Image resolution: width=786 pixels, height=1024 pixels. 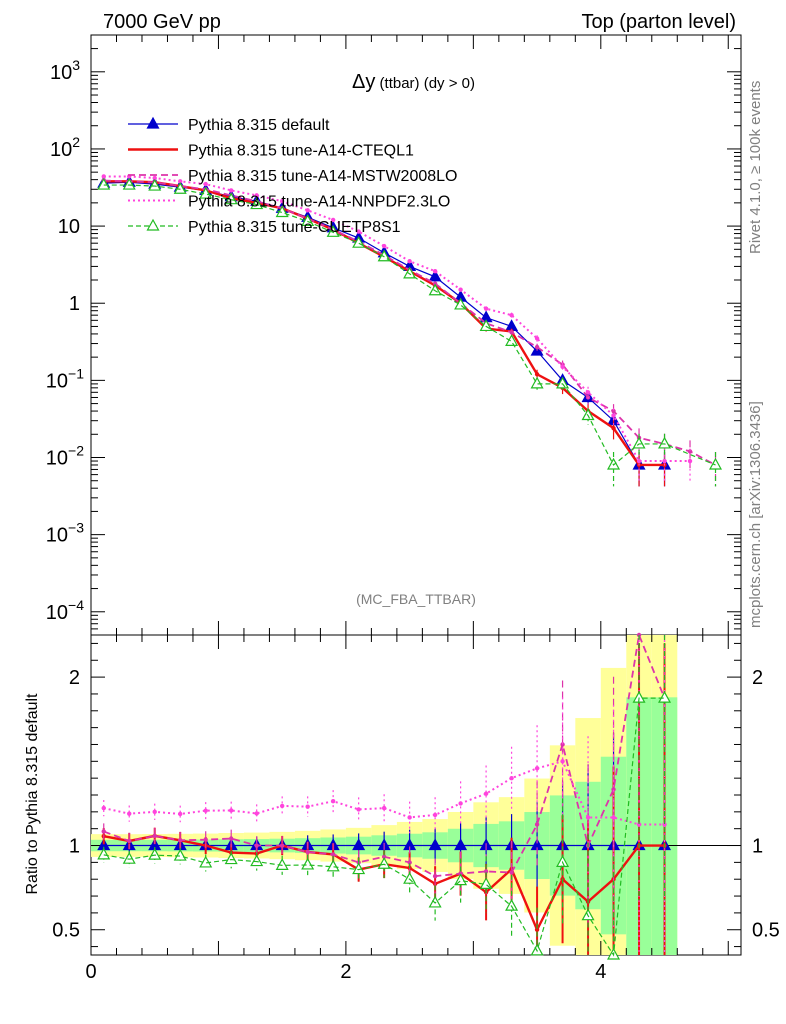 I want to click on ratio-y-tick-label-right: 2, so click(x=757, y=678).